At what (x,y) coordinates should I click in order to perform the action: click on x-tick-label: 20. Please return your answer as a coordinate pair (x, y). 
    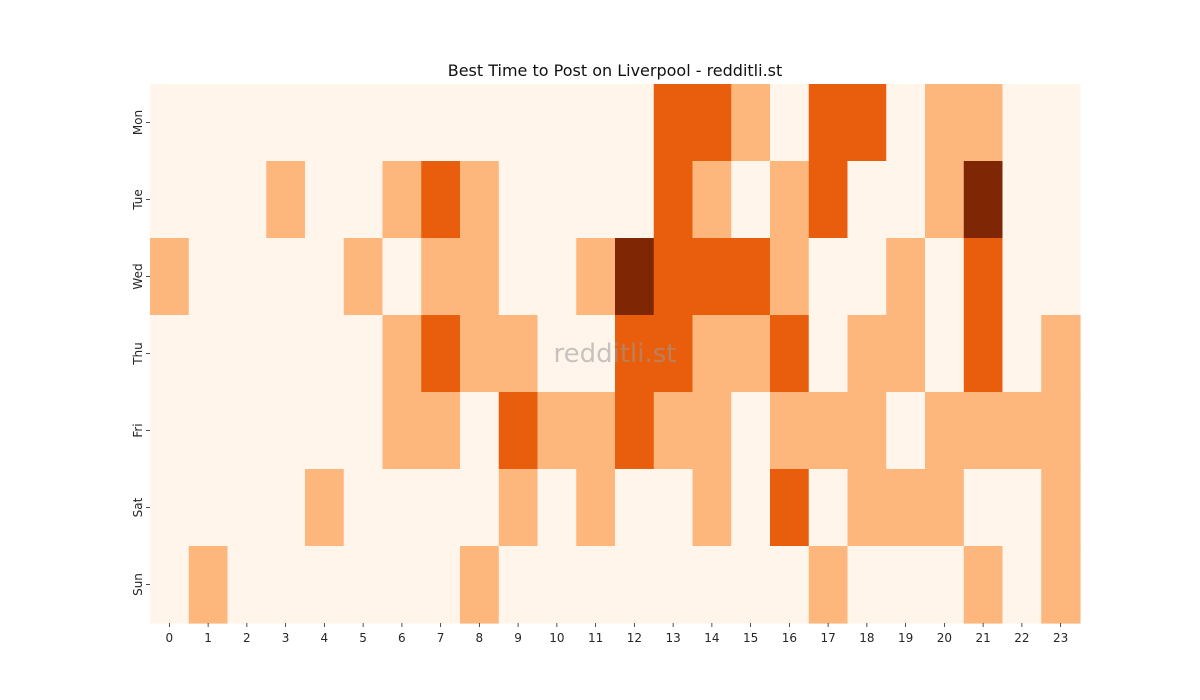
    Looking at the image, I should click on (944, 638).